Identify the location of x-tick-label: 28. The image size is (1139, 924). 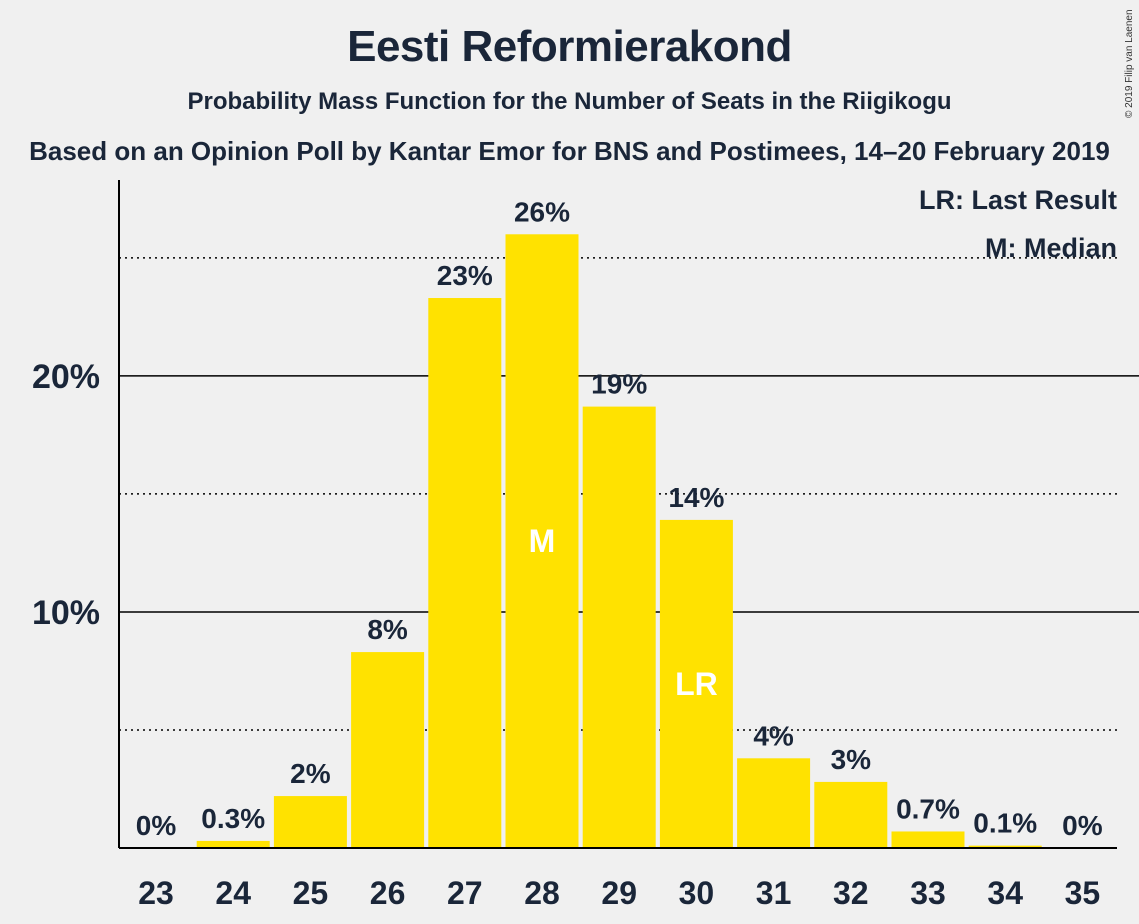
(542, 893).